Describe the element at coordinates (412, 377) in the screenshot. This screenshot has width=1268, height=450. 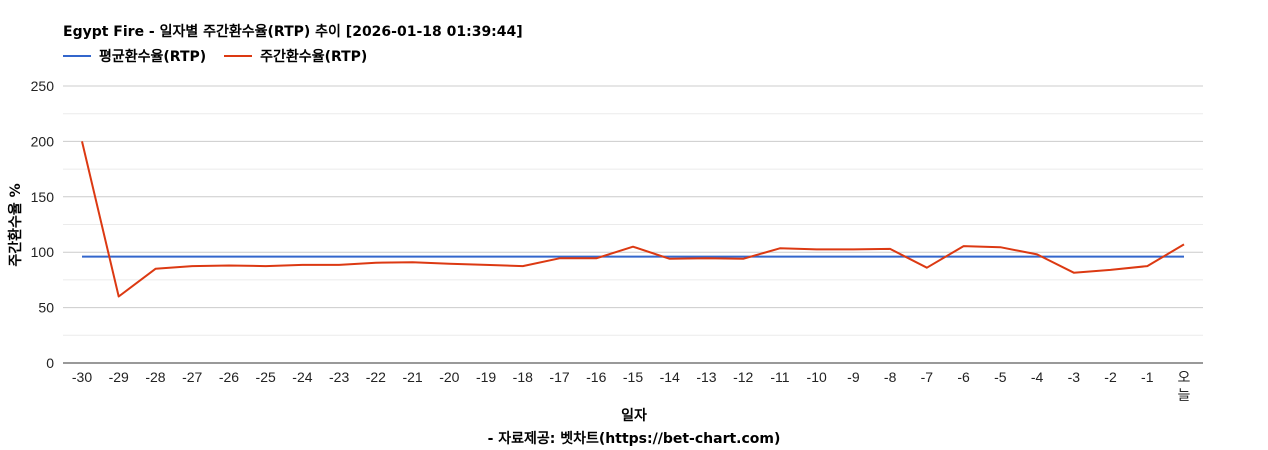
I see `x-tick-label: -21` at that location.